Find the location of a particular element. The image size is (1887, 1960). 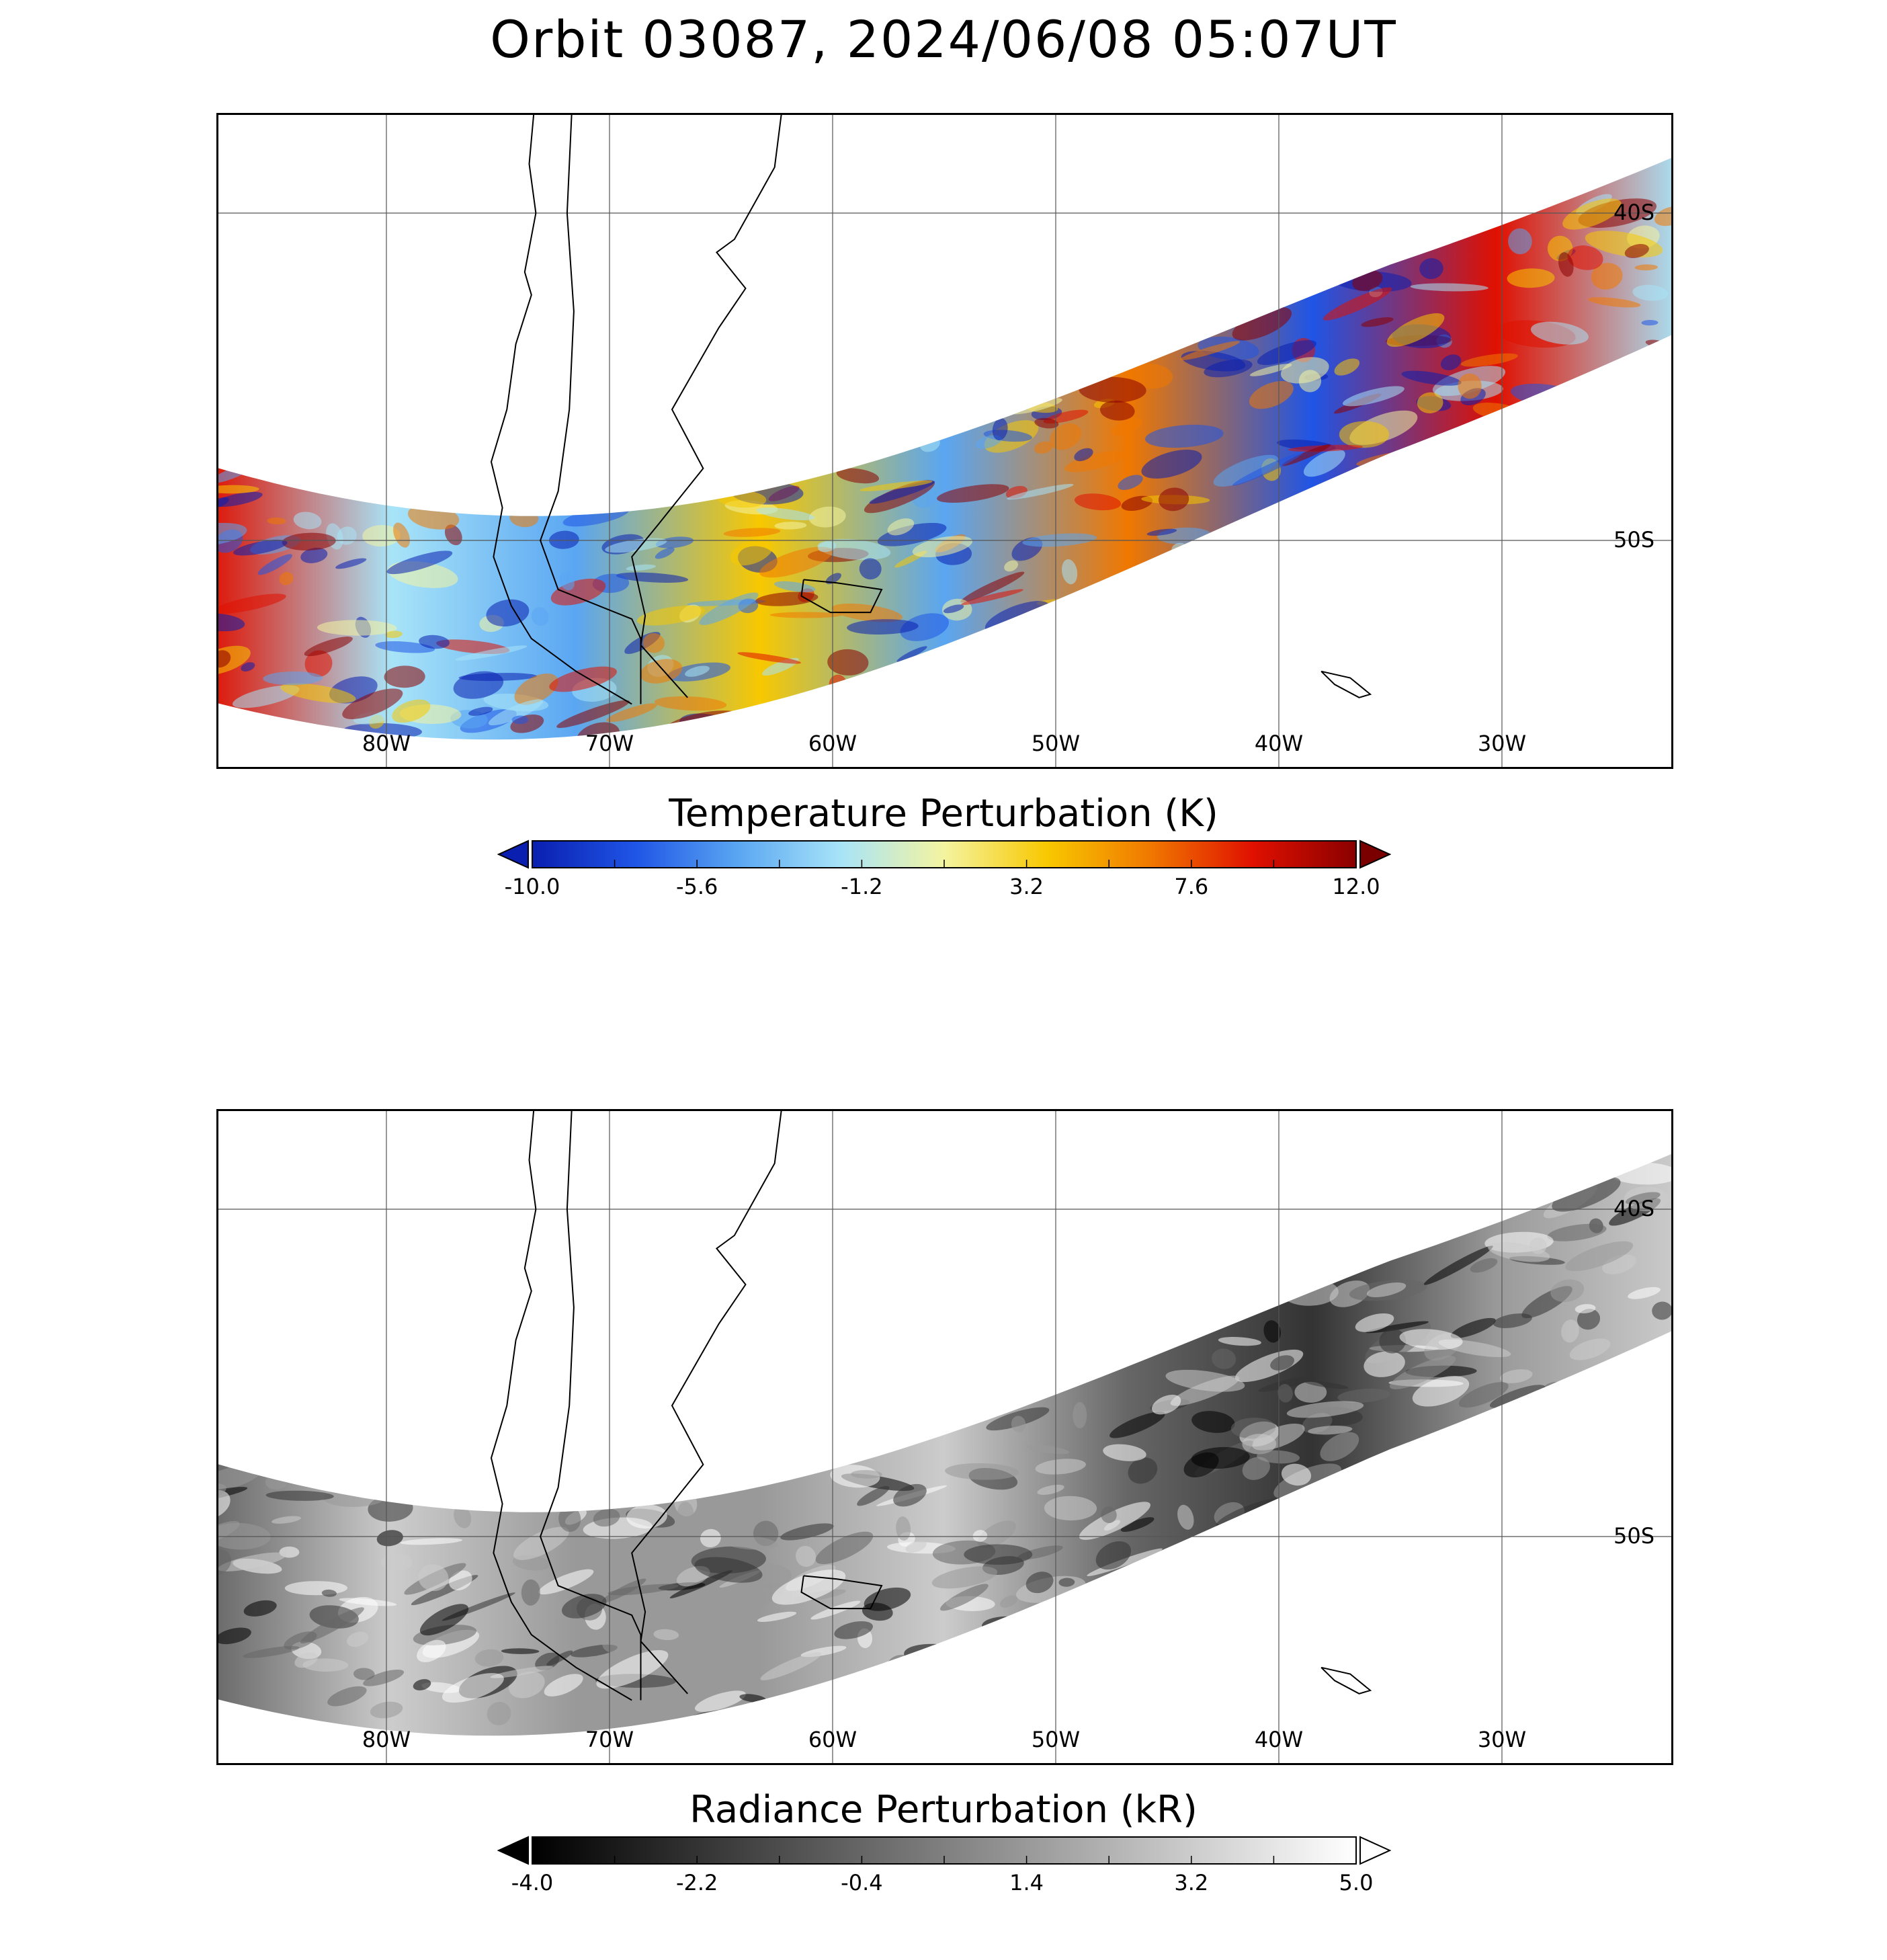

colorbar-tick-label: -1.2 is located at coordinates (862, 886).